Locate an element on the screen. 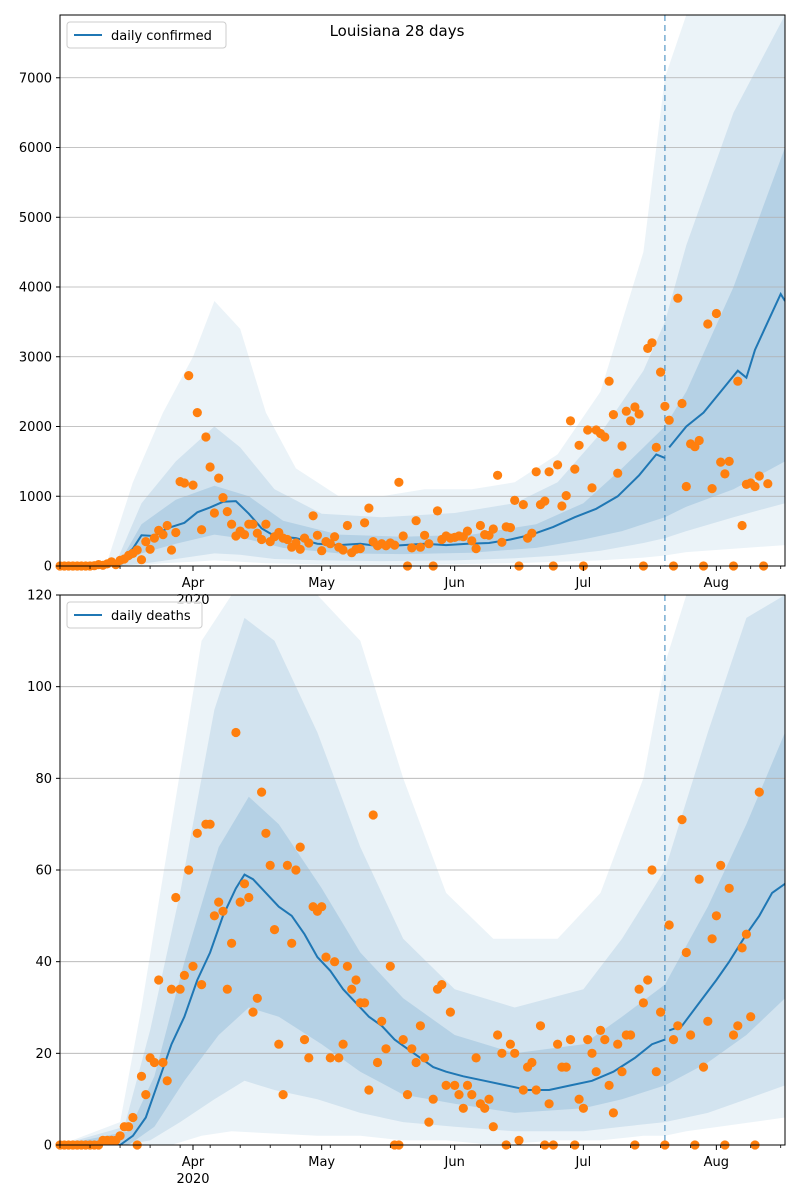 This screenshot has height=1200, width=800. legend: daily deaths is located at coordinates (134, 615).